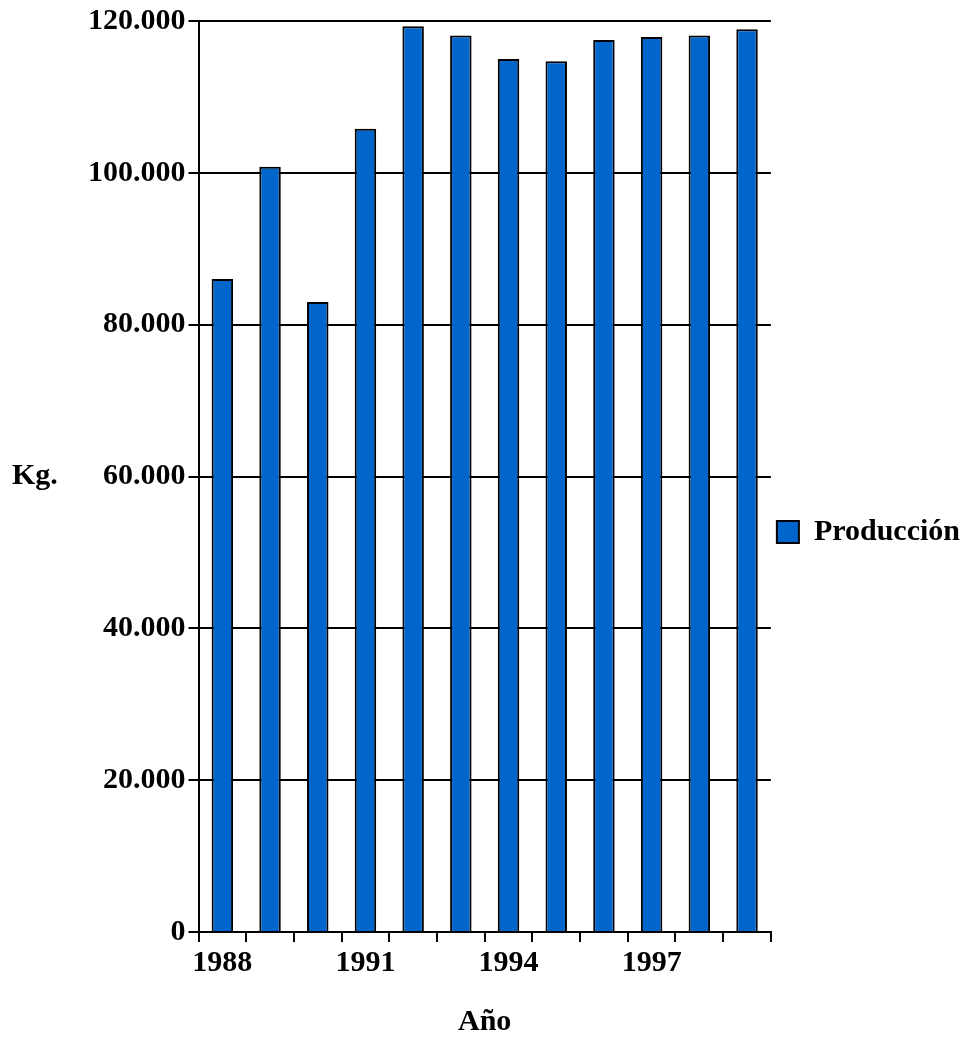 This screenshot has width=974, height=1054. What do you see at coordinates (365, 960) in the screenshot?
I see `x-tick-label: 1991` at bounding box center [365, 960].